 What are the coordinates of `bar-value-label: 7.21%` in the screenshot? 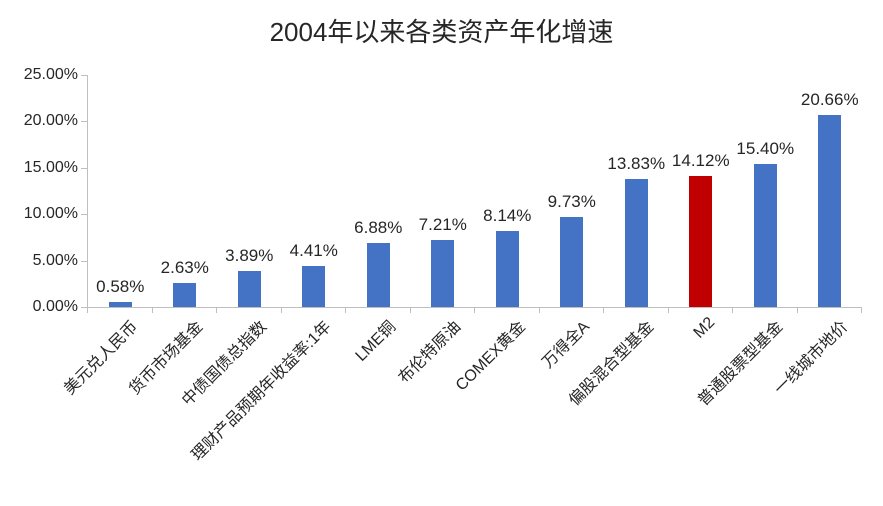 It's located at (442, 225).